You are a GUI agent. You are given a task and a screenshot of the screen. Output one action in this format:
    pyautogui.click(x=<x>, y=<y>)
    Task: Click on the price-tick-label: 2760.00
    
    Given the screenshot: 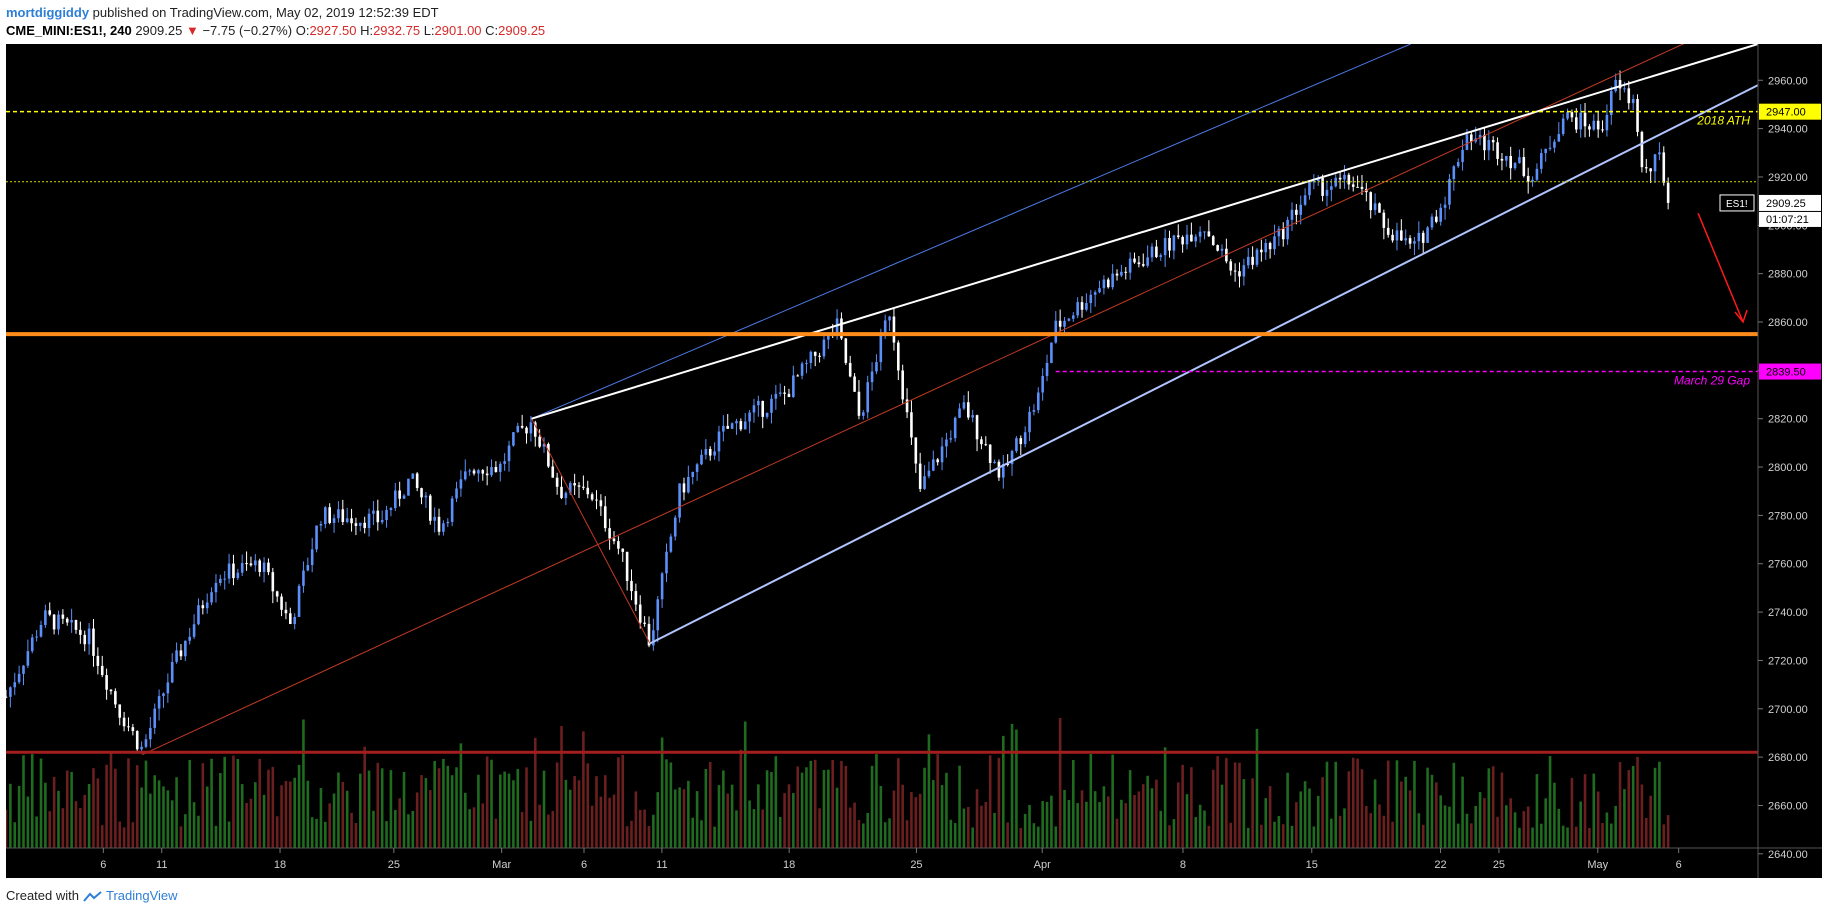 What is the action you would take?
    pyautogui.click(x=1788, y=565)
    